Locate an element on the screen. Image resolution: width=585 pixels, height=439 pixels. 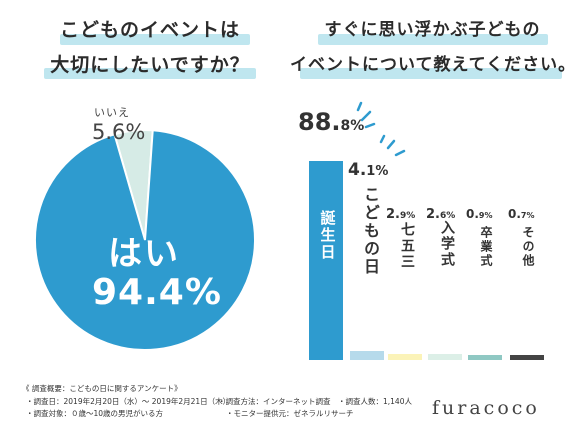
bar-value-3: 2.9% is located at coordinates (400, 212).